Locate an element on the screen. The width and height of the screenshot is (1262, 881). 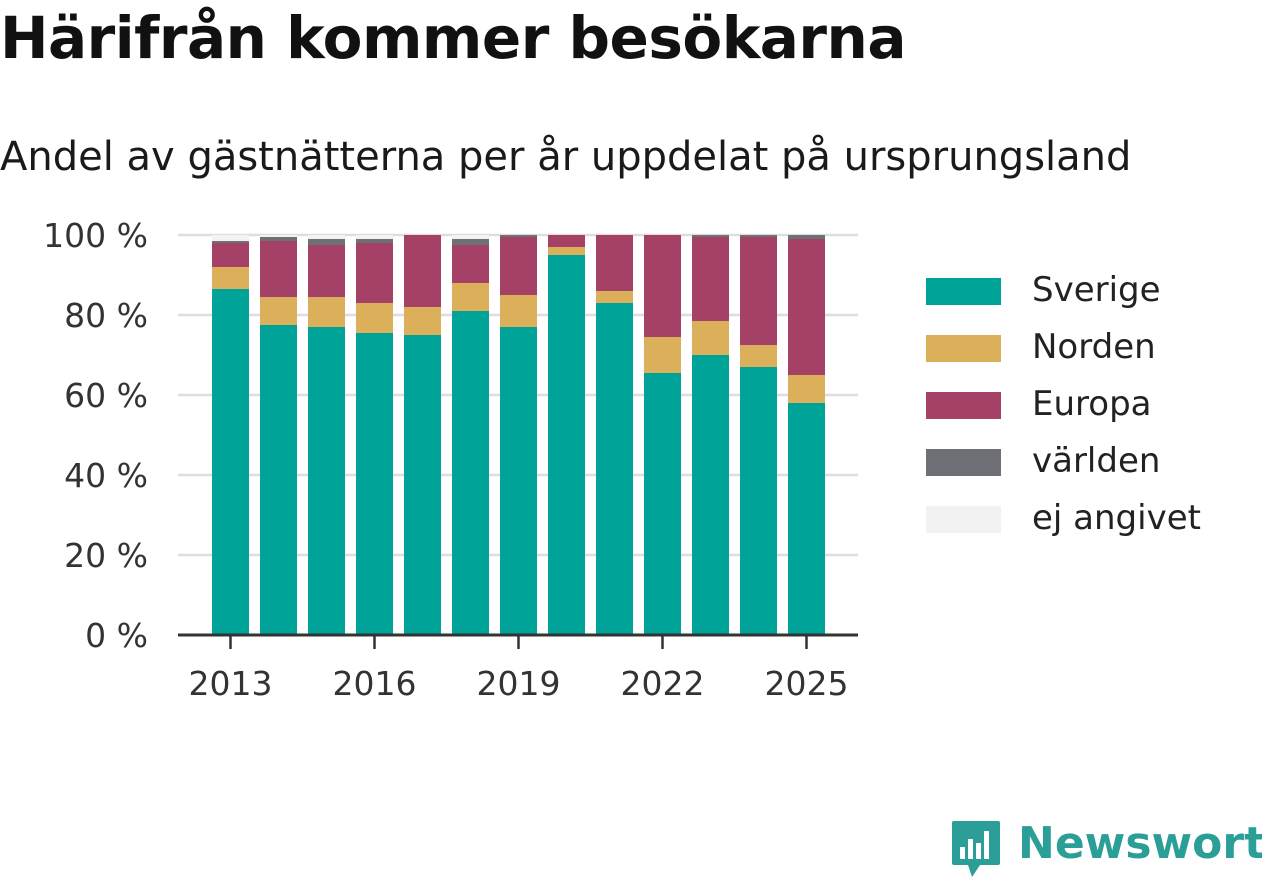
y-tick-label: 100 % is located at coordinates (95, 235).